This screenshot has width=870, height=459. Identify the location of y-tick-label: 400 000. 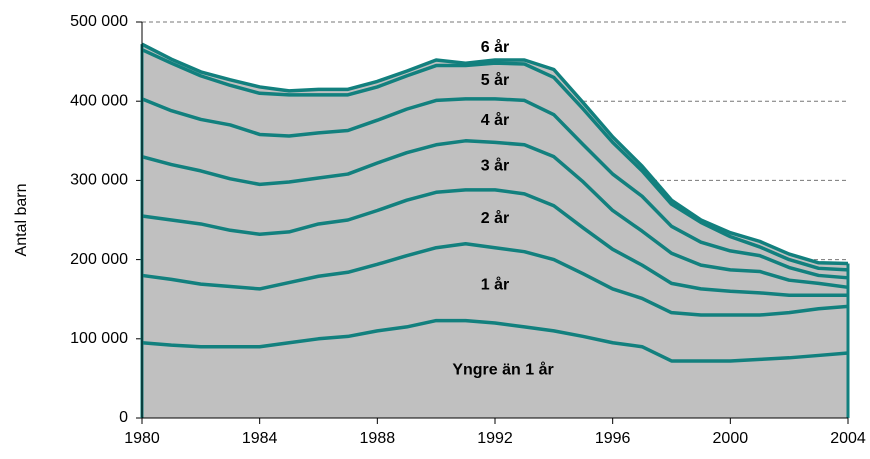
(99, 100).